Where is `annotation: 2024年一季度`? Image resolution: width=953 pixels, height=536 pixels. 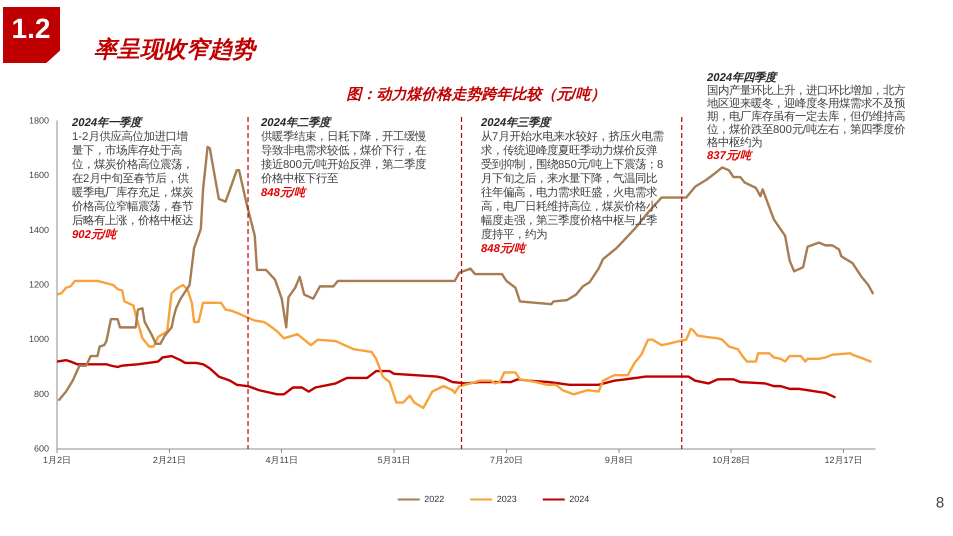
annotation: 2024年一季度 is located at coordinates (107, 123).